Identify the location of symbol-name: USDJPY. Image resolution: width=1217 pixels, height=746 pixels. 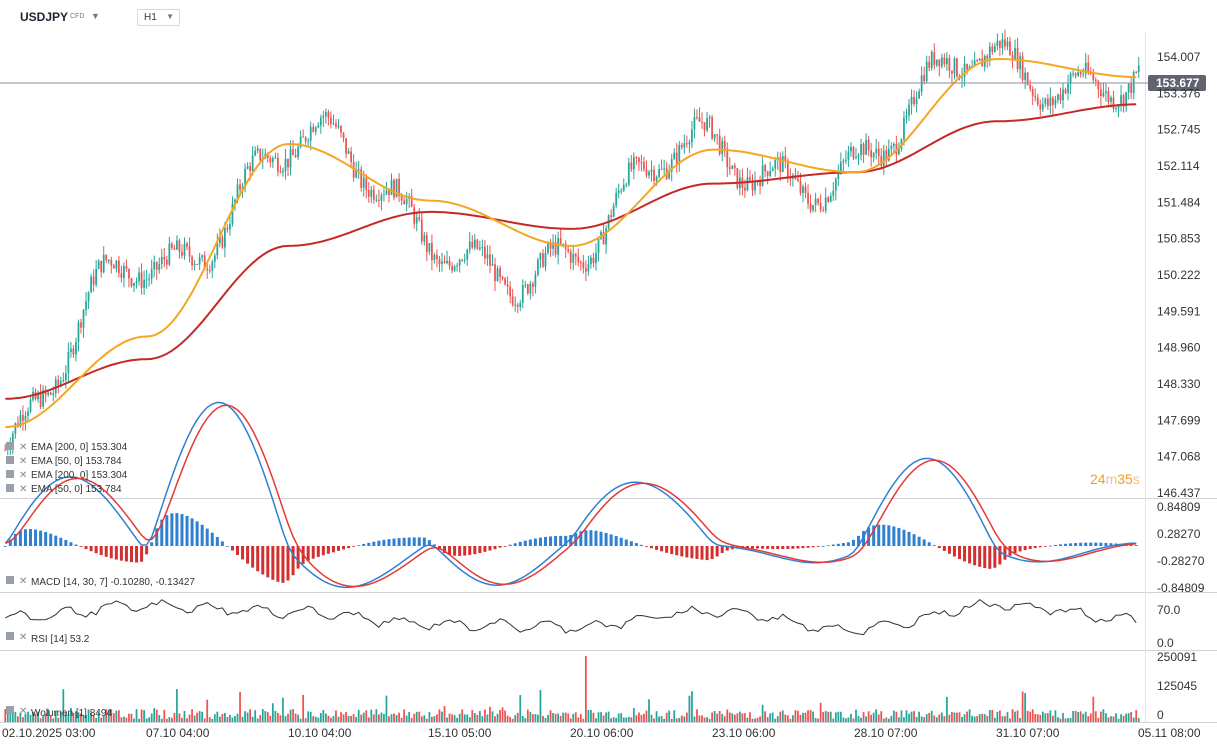
(44, 17).